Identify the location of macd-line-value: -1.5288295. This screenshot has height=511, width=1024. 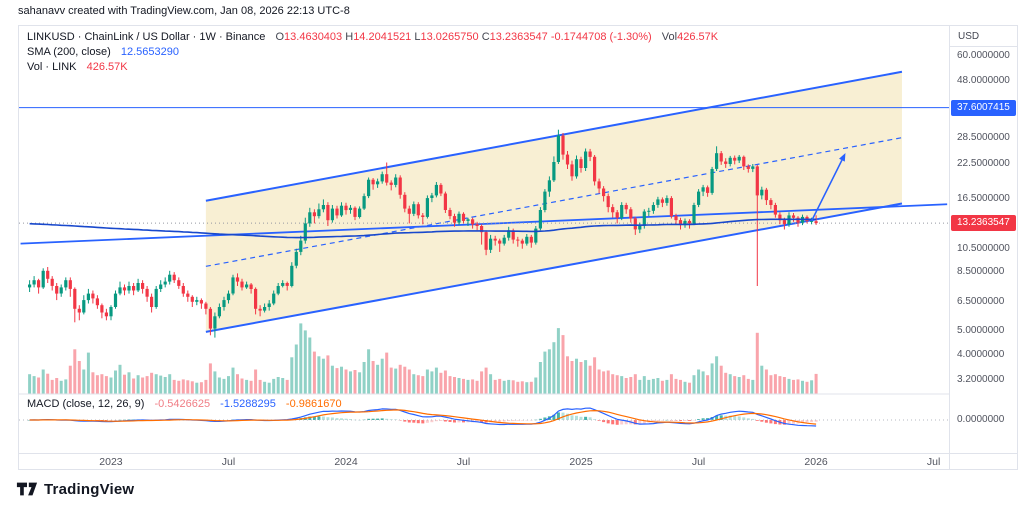
(248, 404).